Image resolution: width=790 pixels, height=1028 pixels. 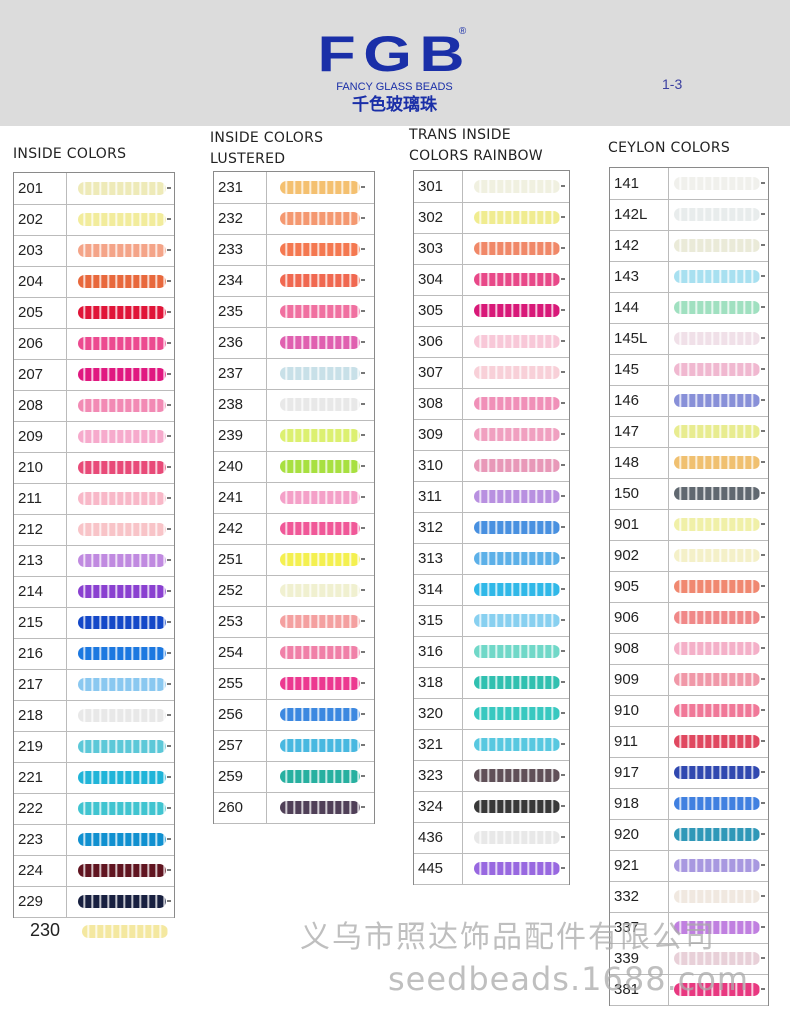 I want to click on color-code: 905, so click(x=639, y=586).